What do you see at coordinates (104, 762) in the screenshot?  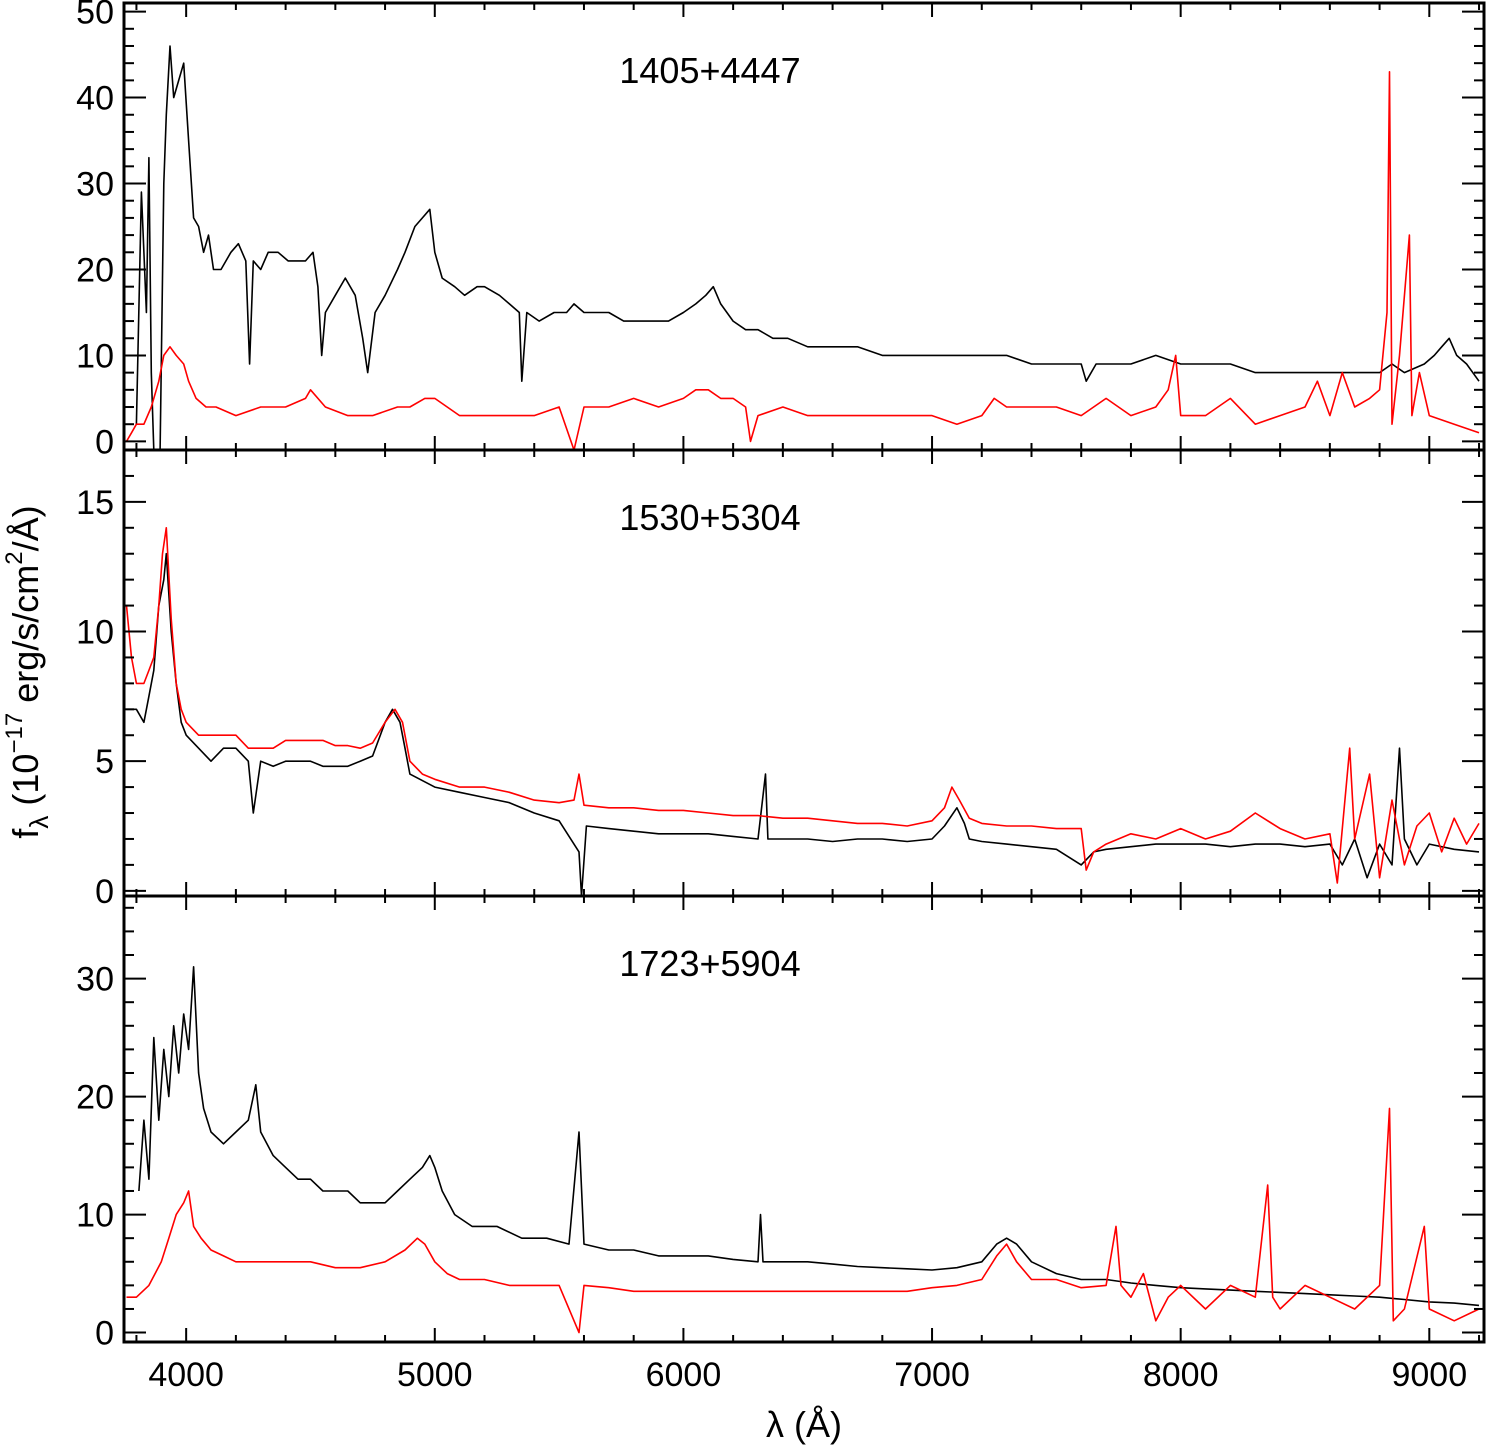 I see `y-tick-label: 5` at bounding box center [104, 762].